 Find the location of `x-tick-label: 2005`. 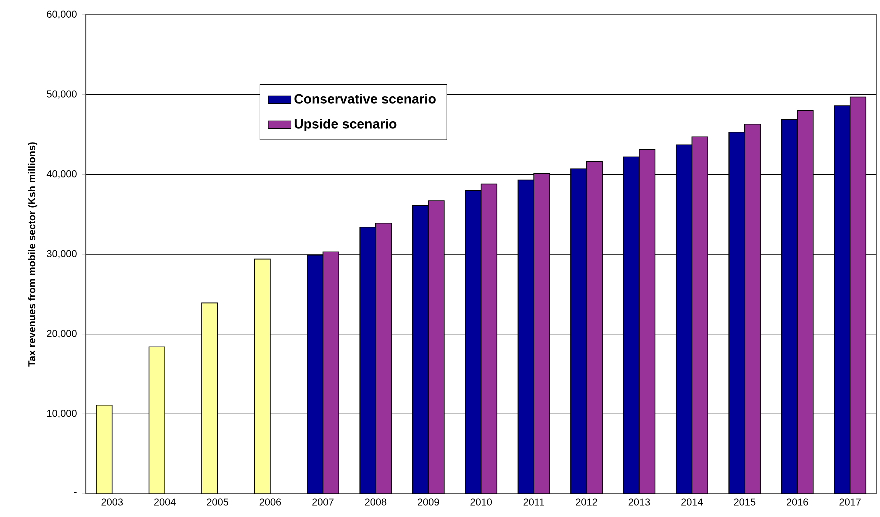

x-tick-label: 2005 is located at coordinates (217, 502).